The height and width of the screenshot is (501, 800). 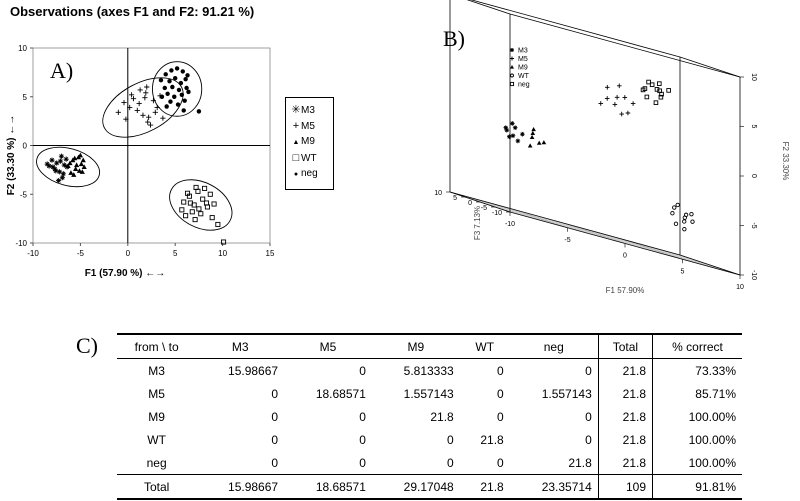 I want to click on data-point-a-m9-shape, so click(x=75, y=158).